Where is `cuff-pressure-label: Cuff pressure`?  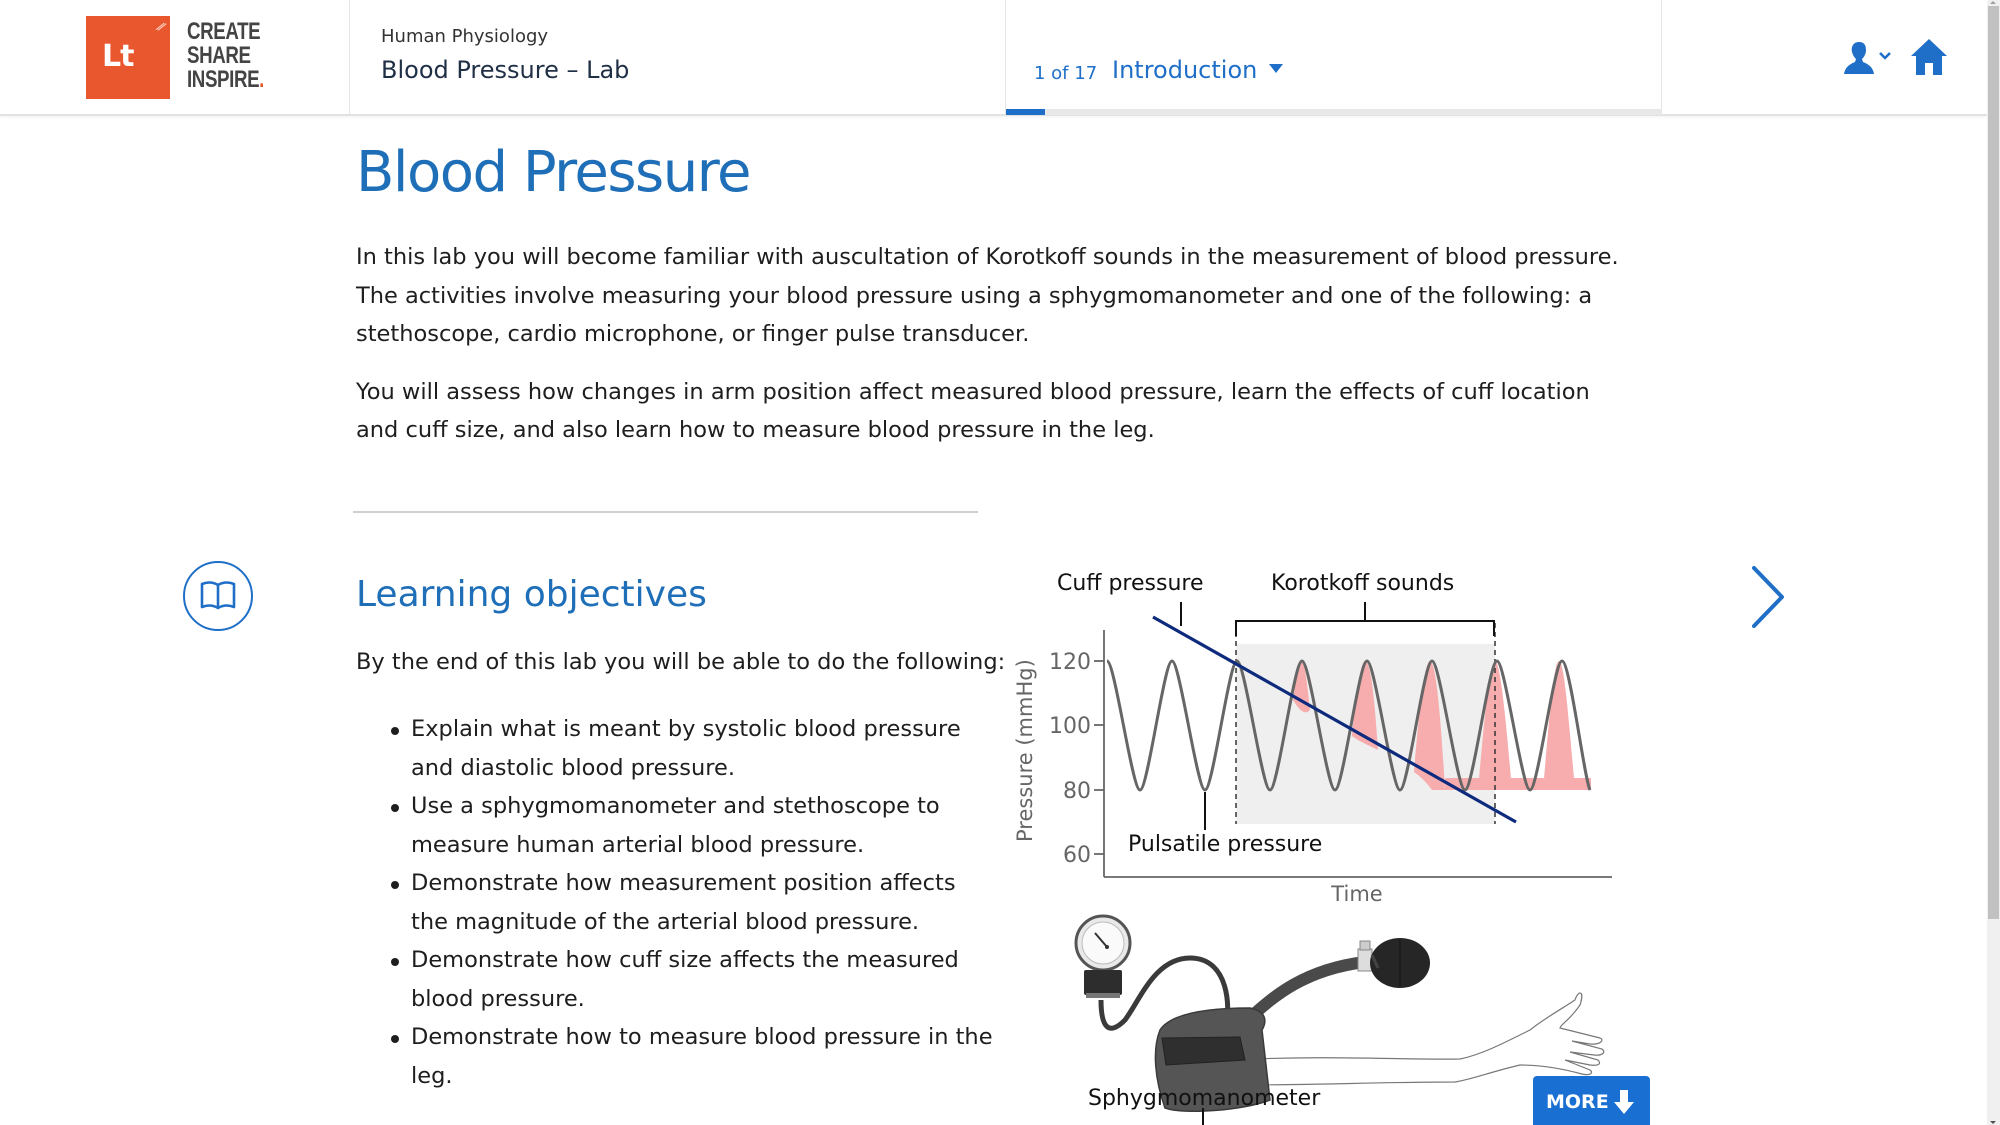 cuff-pressure-label: Cuff pressure is located at coordinates (1130, 583).